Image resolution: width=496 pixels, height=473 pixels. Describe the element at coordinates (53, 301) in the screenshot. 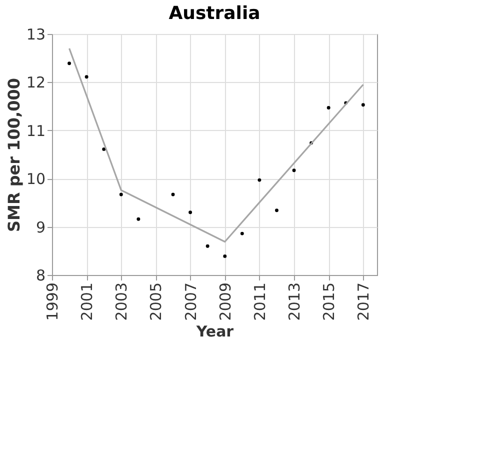

I see `x-tick-label: 1999` at that location.